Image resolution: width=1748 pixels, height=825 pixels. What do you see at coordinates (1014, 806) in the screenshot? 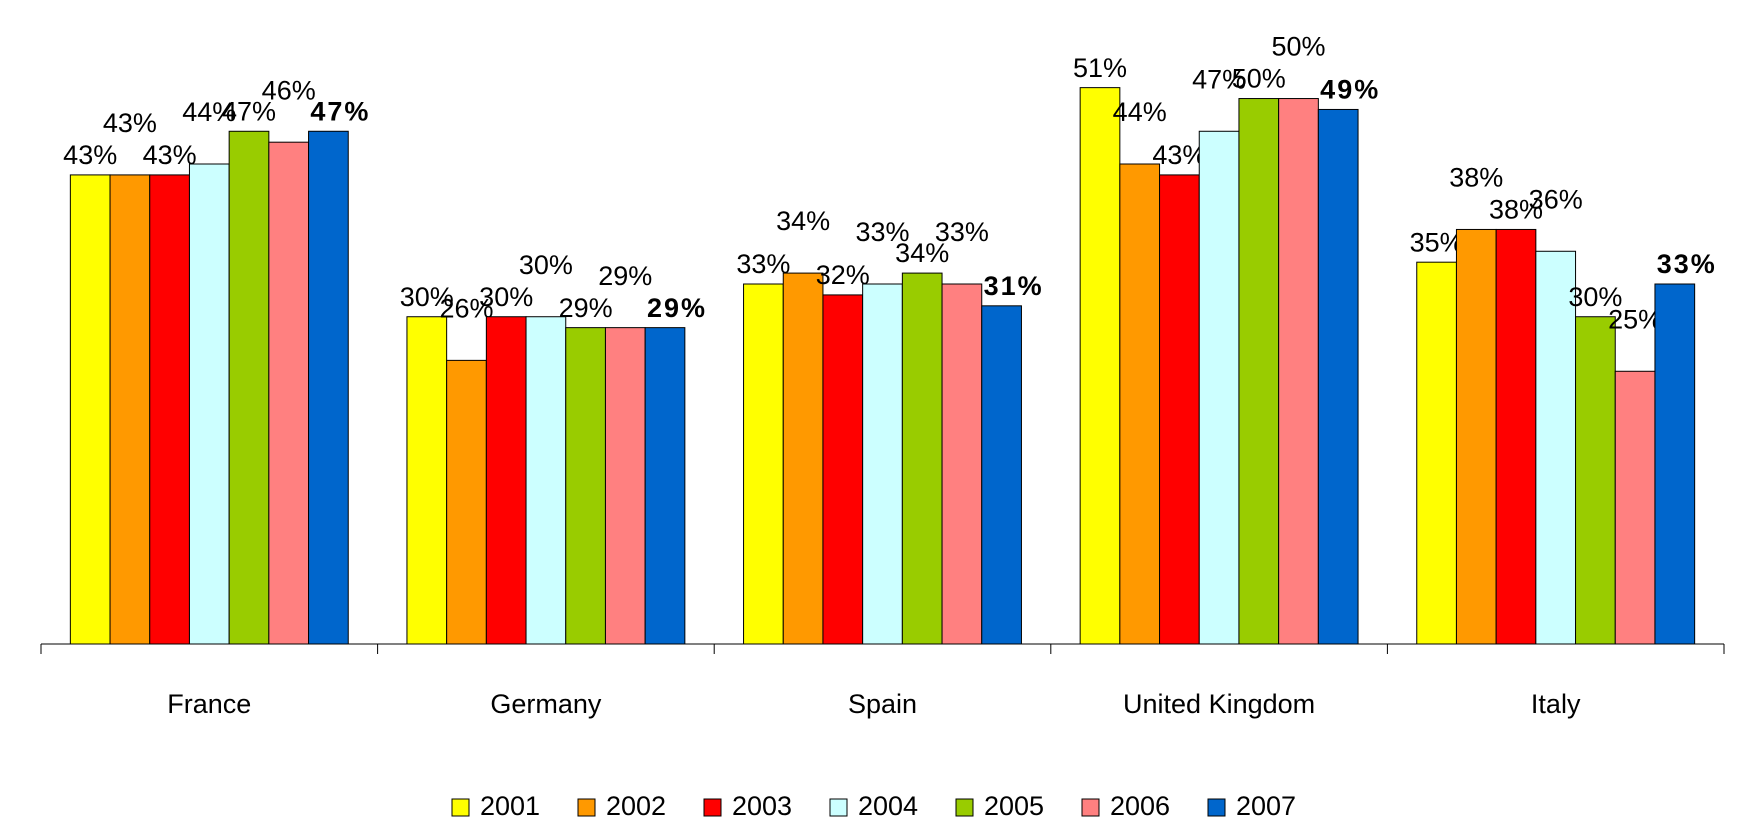
I see `legend-label: 2005` at bounding box center [1014, 806].